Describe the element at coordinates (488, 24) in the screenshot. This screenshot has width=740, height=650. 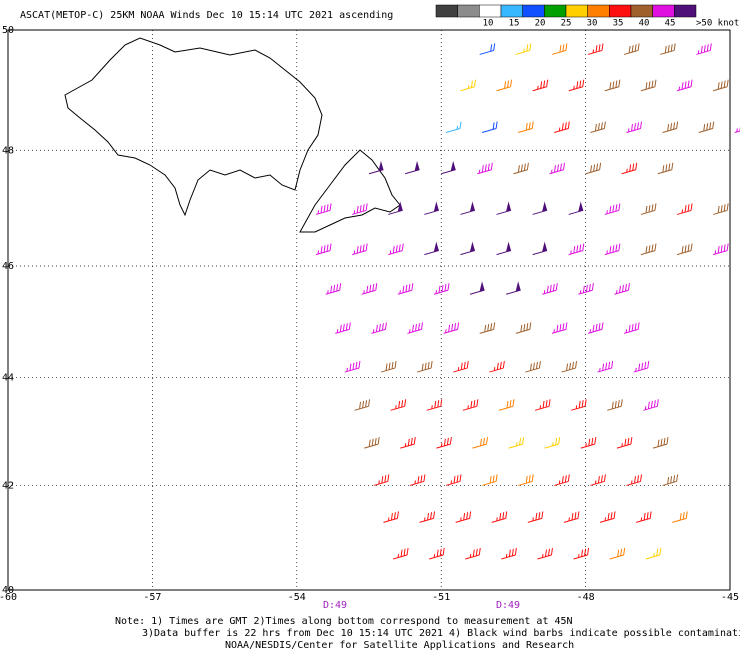
I see `legend-label: 10` at that location.